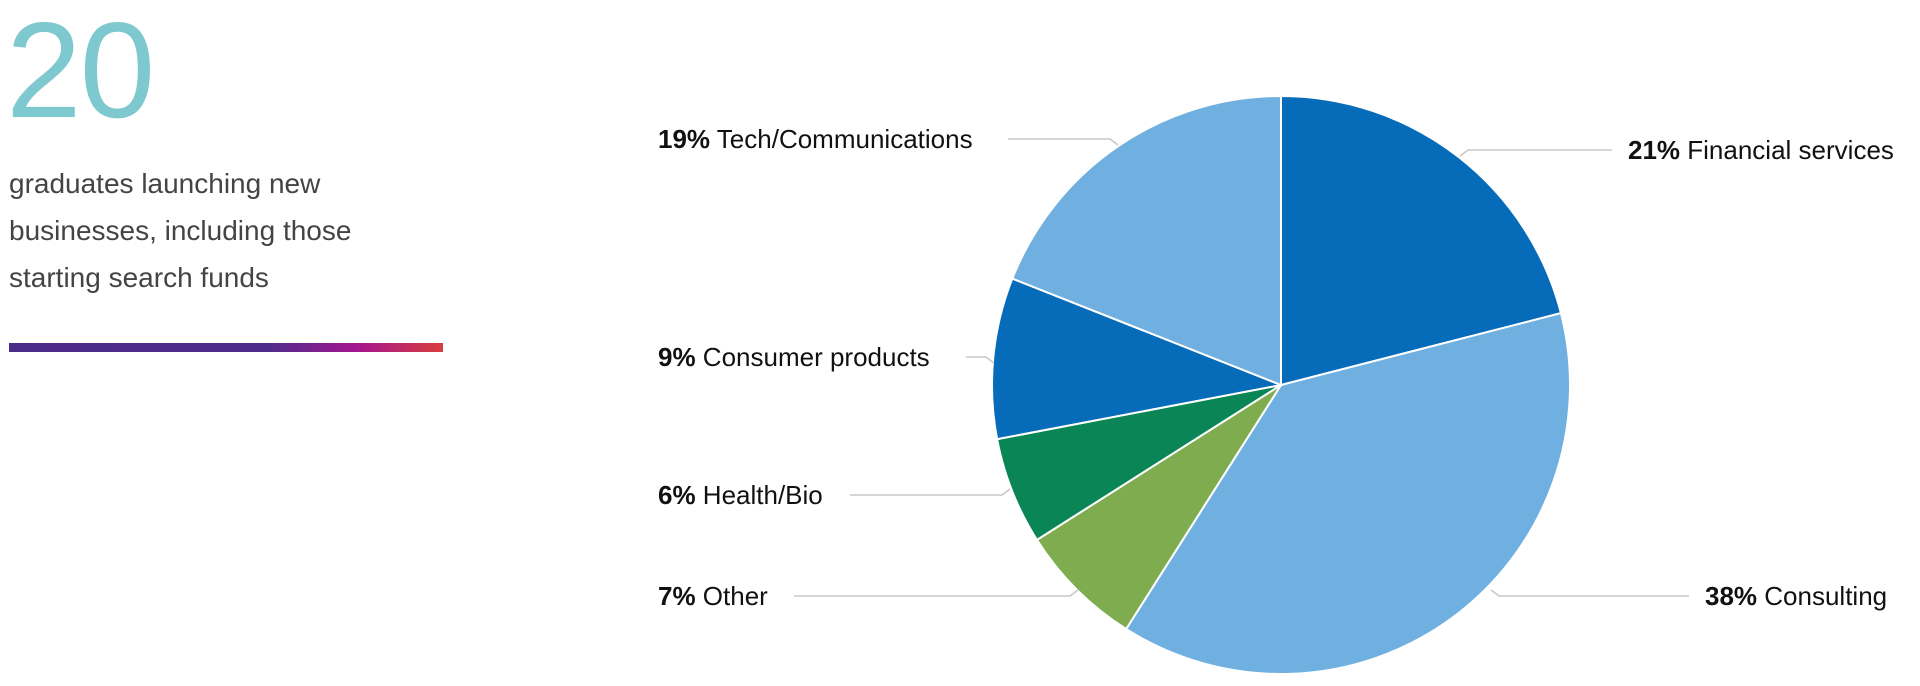 The image size is (1920, 686). What do you see at coordinates (1146, 240) in the screenshot?
I see `pie-slice-tech-communications` at bounding box center [1146, 240].